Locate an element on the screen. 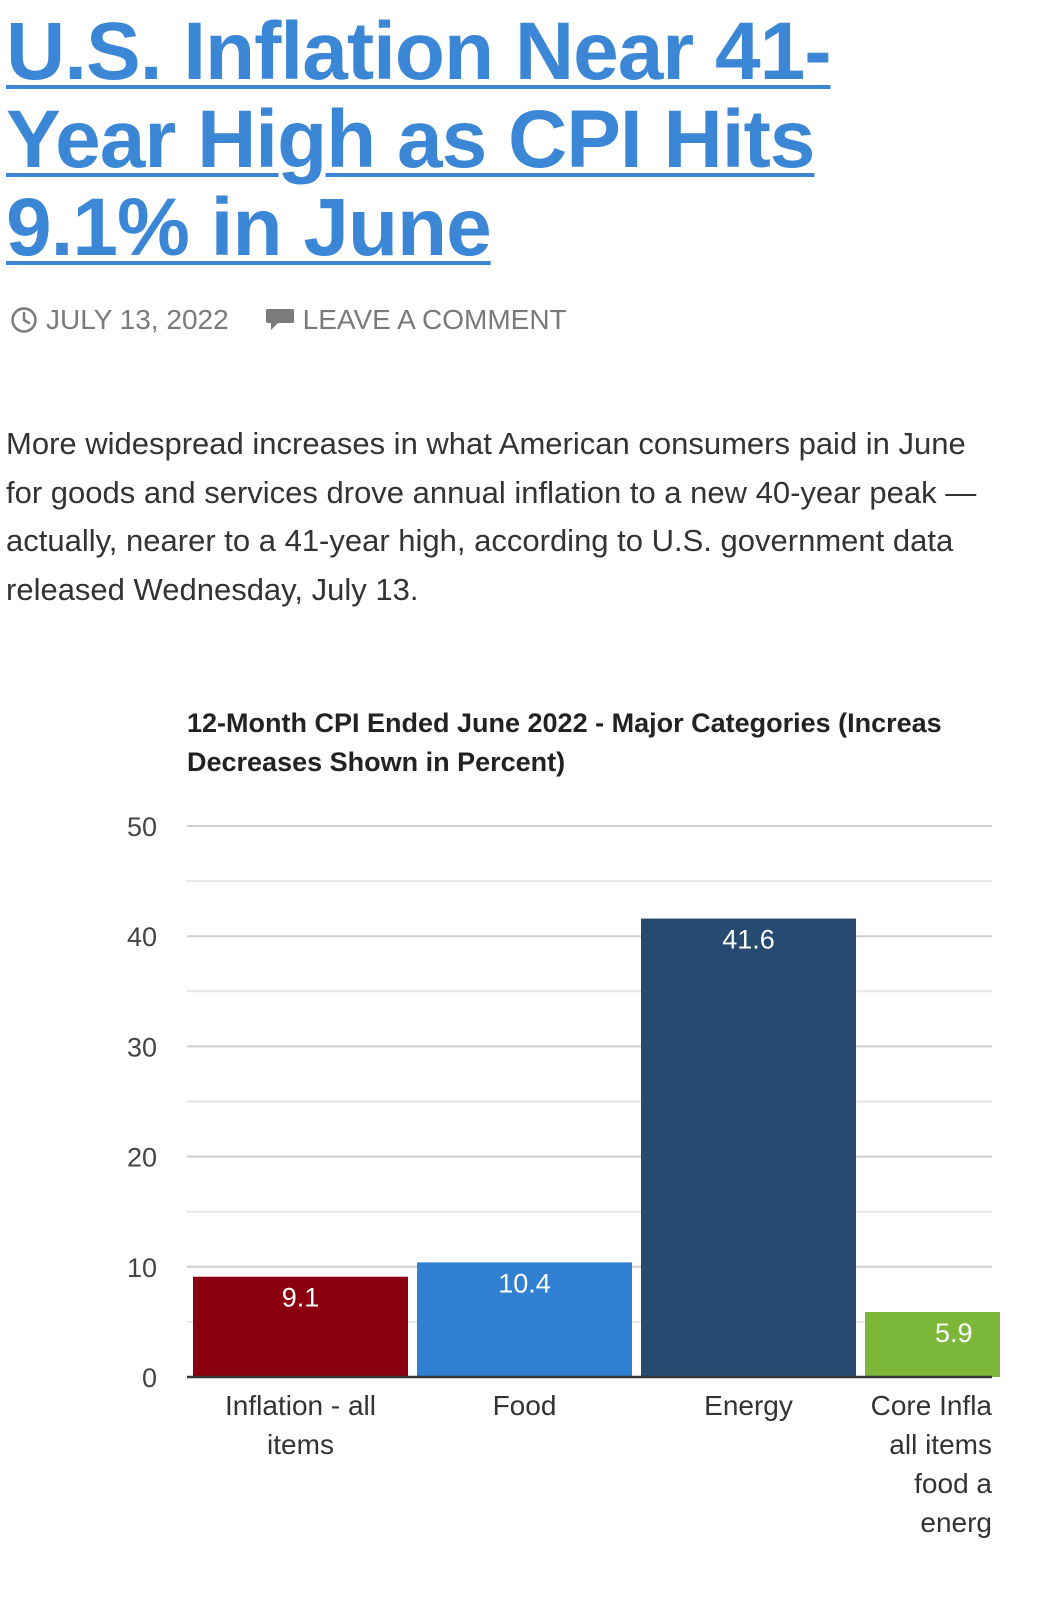 The width and height of the screenshot is (1037, 1600). post-date-text: JULY 13, 2022 is located at coordinates (137, 319).